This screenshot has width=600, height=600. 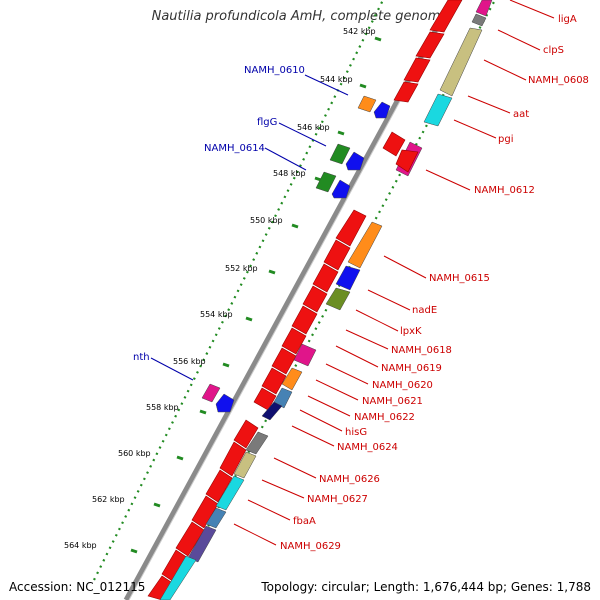 I want to click on NAMH_0629-block, so click(x=216, y=518).